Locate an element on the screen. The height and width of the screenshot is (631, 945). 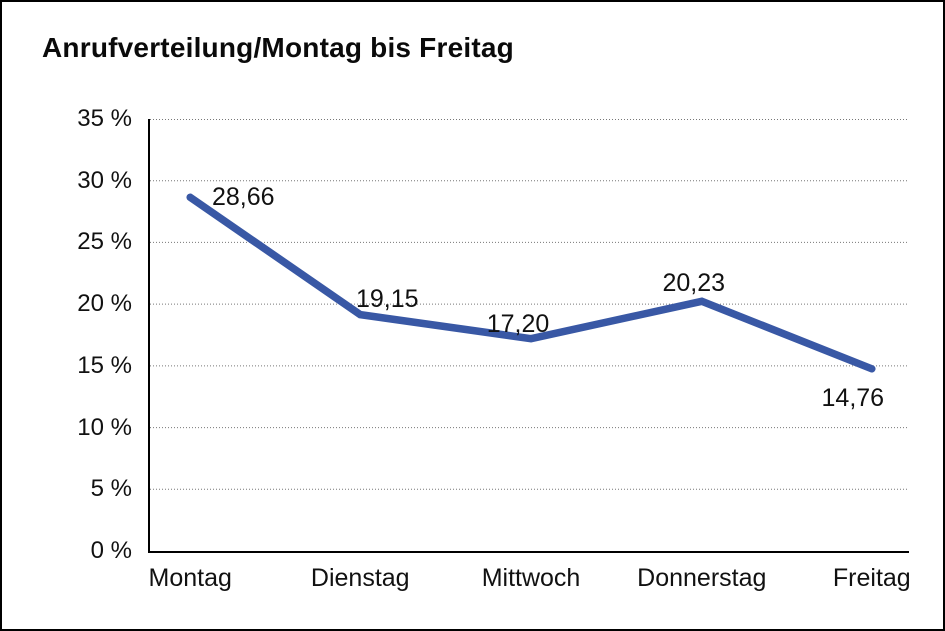
chart-title: Anrufverteilung/Montag bis Freitag is located at coordinates (278, 47).